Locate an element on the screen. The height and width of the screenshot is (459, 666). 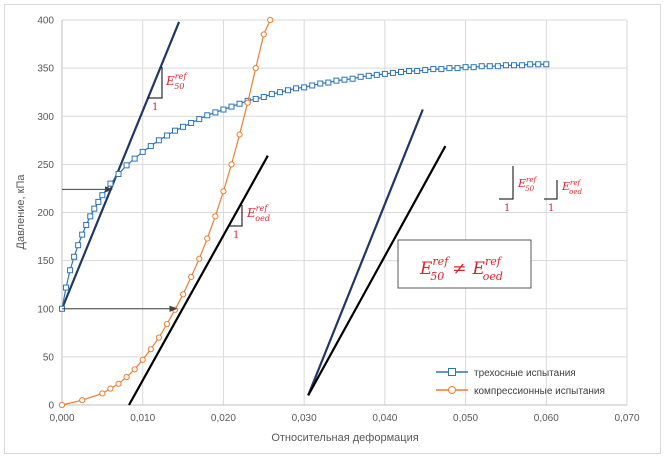
x-tick-label: 0,050 is located at coordinates (465, 418).